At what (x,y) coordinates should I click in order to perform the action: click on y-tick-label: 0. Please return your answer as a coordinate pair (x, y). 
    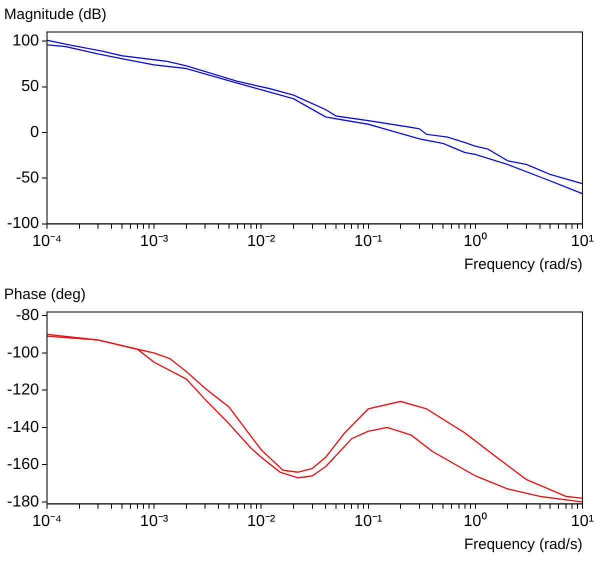
    Looking at the image, I should click on (35, 132).